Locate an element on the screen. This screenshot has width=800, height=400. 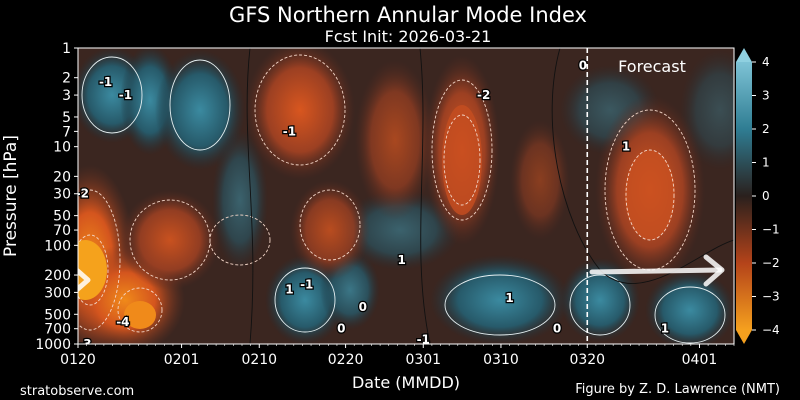
x-tick-label: 0301 is located at coordinates (423, 360).